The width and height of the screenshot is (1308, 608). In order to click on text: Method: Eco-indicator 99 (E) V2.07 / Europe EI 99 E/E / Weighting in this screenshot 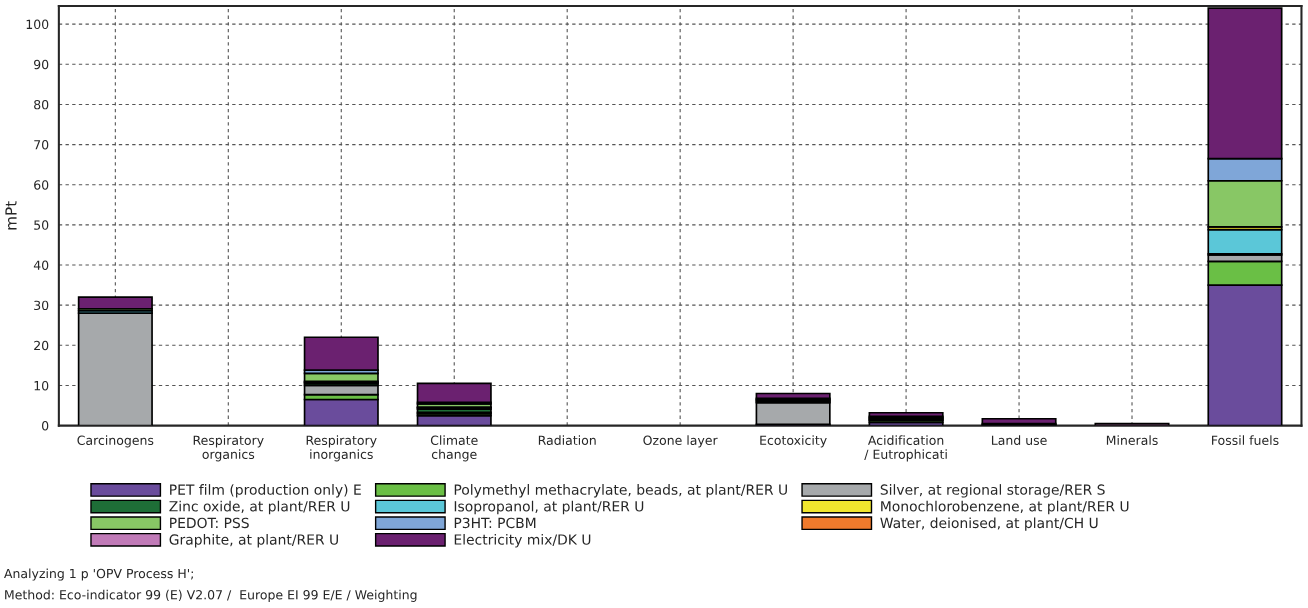, I will do `click(211, 595)`.